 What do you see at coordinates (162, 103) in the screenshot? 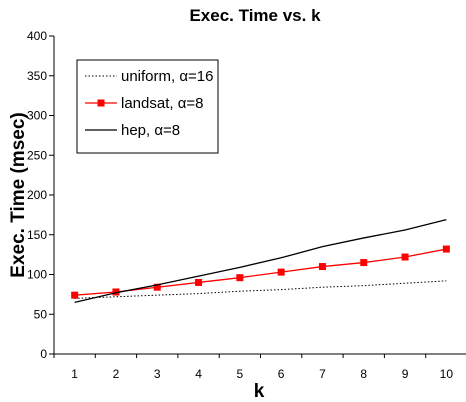
I see `legend-label-1: landsat, α=8` at bounding box center [162, 103].